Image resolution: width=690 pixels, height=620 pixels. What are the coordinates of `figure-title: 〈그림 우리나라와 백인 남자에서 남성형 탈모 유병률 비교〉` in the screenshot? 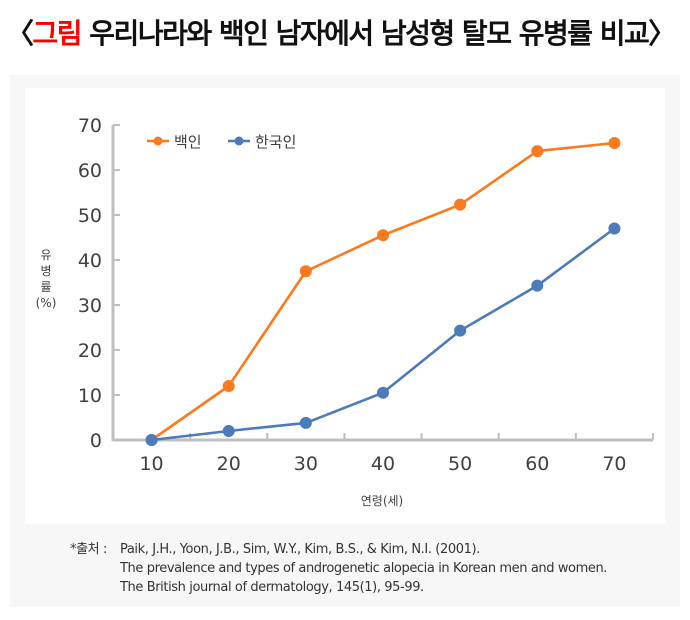 It's located at (348, 34).